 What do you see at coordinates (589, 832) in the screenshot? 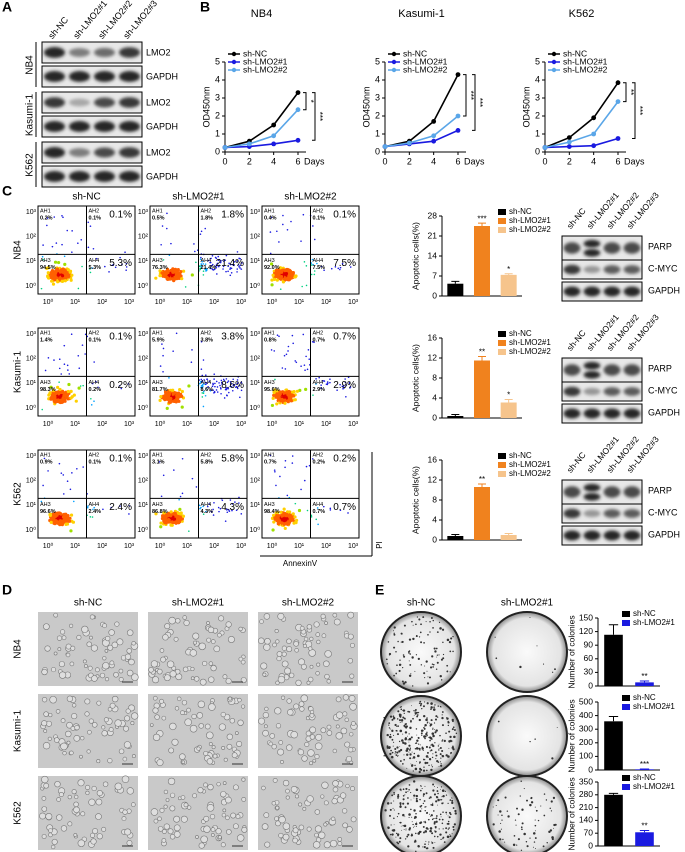
I see `y-tick-label: 70` at bounding box center [589, 832].